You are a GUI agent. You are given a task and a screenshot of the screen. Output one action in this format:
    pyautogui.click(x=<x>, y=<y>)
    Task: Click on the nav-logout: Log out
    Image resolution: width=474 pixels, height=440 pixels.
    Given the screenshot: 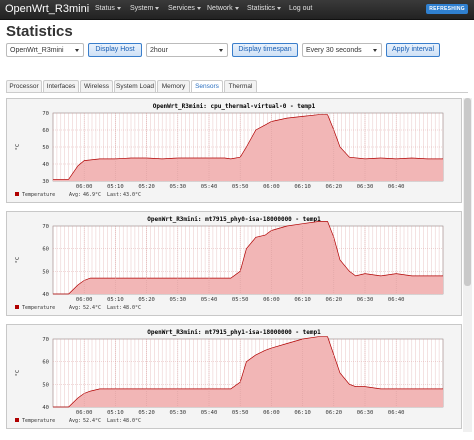 What is the action you would take?
    pyautogui.click(x=301, y=8)
    